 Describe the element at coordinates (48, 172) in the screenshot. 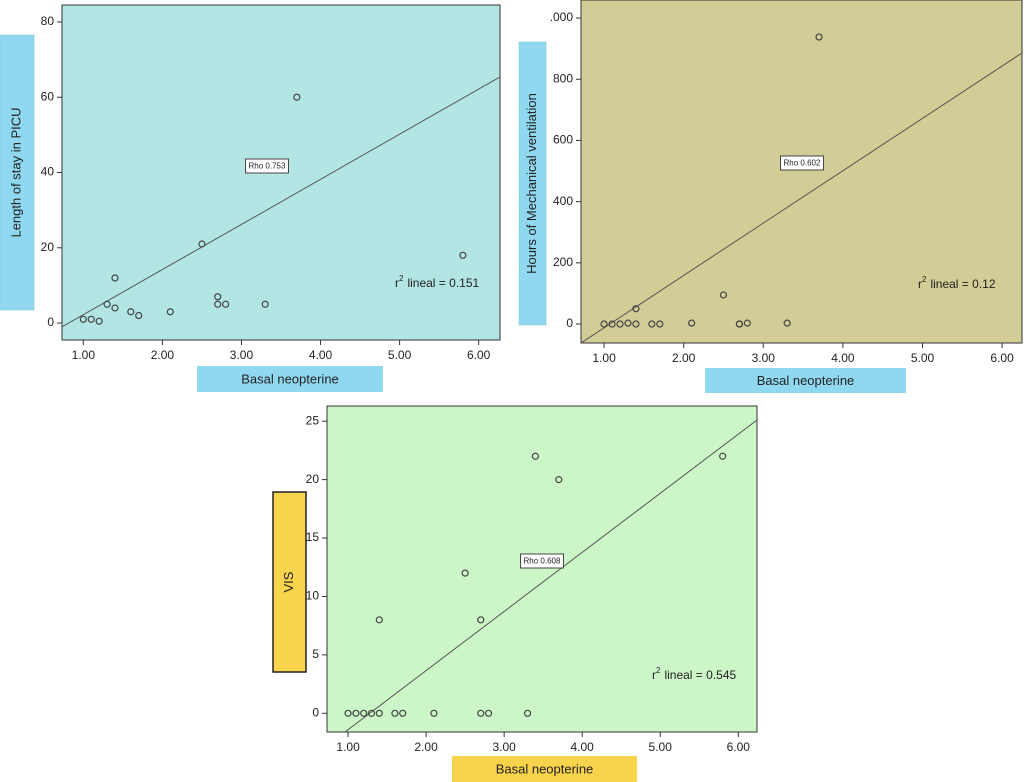

I see `y-tick-label: 40` at that location.